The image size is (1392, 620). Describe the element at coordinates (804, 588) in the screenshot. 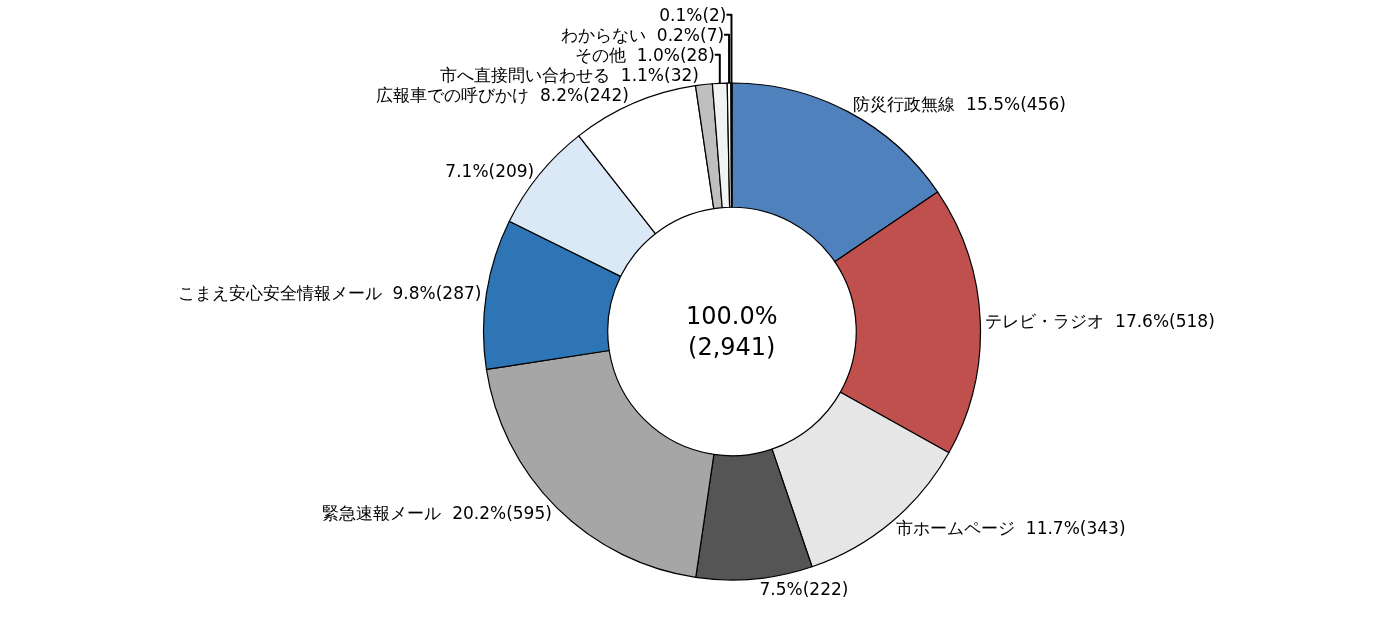

I see `data-label: 7.5%(222)` at that location.